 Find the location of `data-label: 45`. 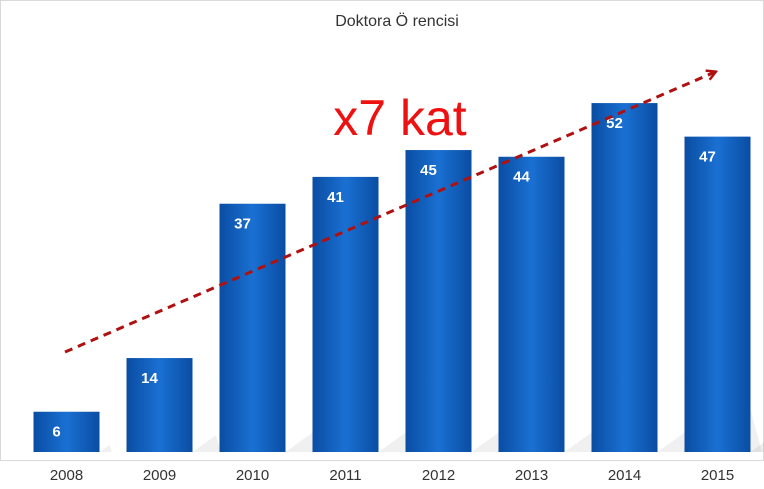

data-label: 45 is located at coordinates (428, 170).